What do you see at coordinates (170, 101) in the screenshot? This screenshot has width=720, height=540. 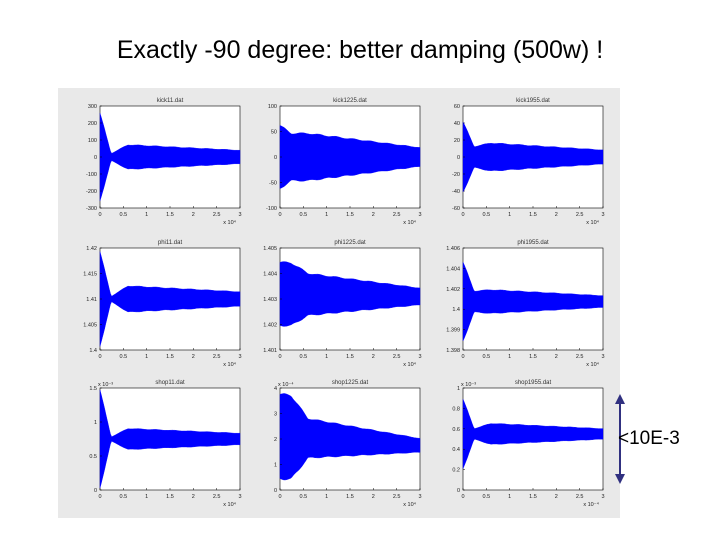 I see `plot-title: kick11.dat` at bounding box center [170, 101].